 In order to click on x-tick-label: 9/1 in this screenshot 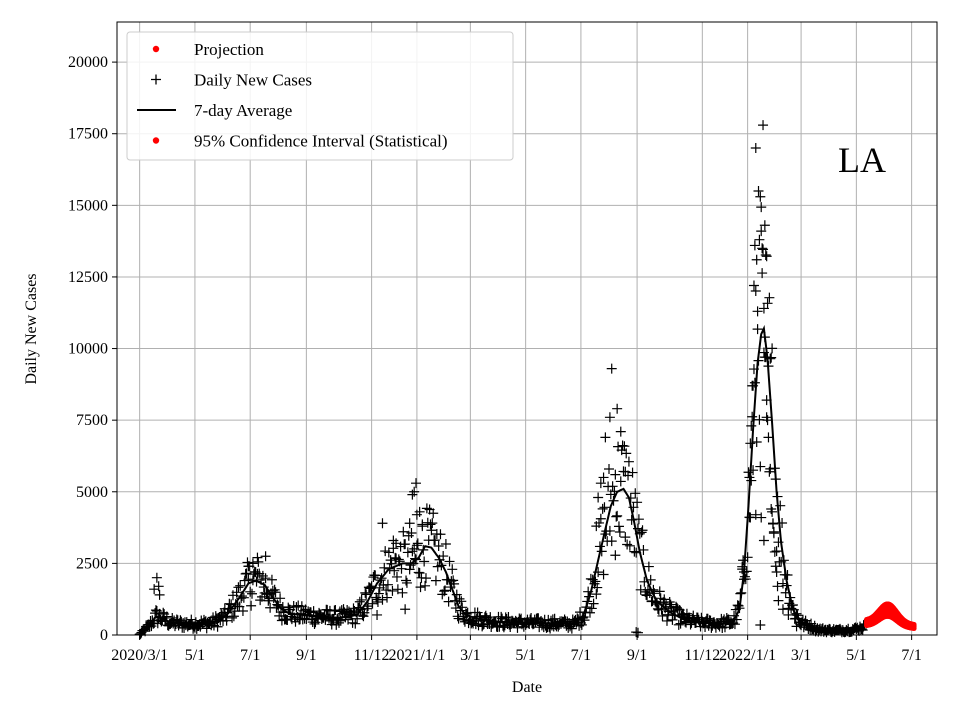, I will do `click(637, 655)`.